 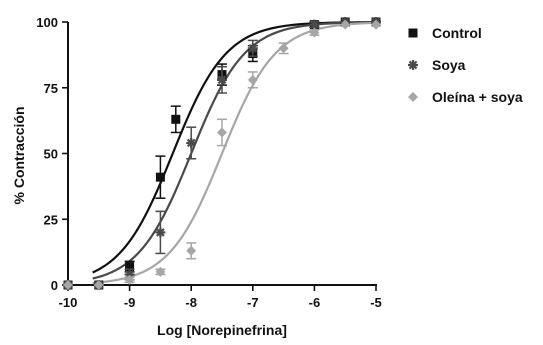 I want to click on x-tick-label: -5, so click(x=376, y=302).